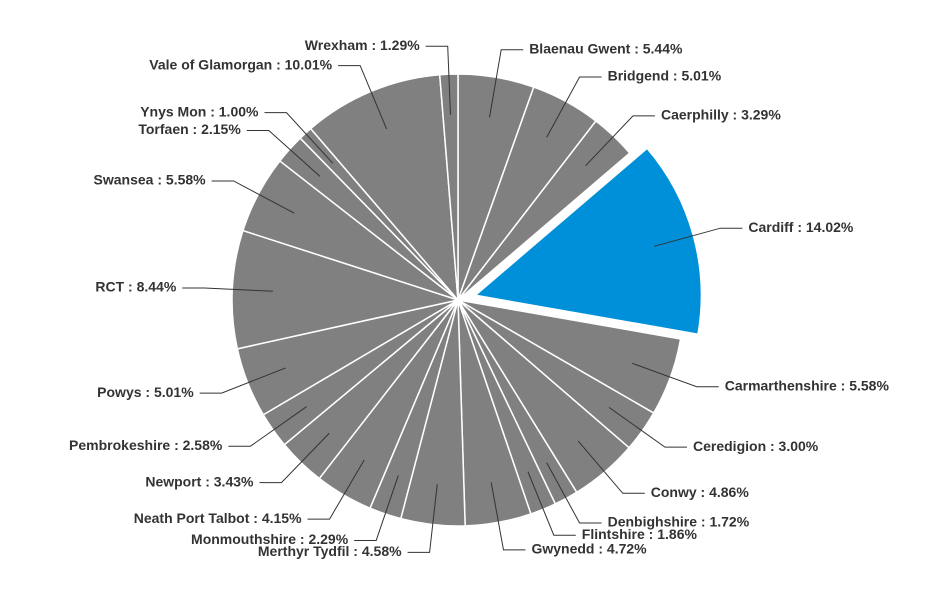 The width and height of the screenshot is (941, 595). I want to click on slice-label: Pembrokeshire : 2.58%, so click(146, 445).